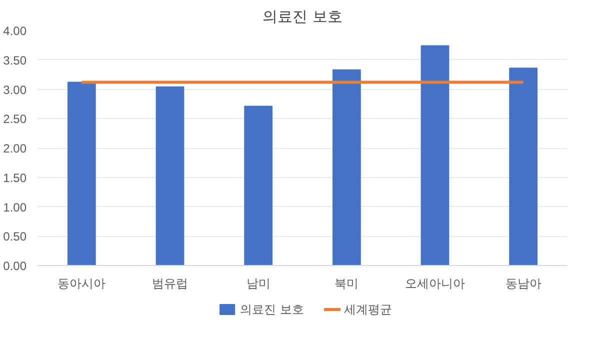  What do you see at coordinates (15, 60) in the screenshot?
I see `y-tick-label: 3.50` at bounding box center [15, 60].